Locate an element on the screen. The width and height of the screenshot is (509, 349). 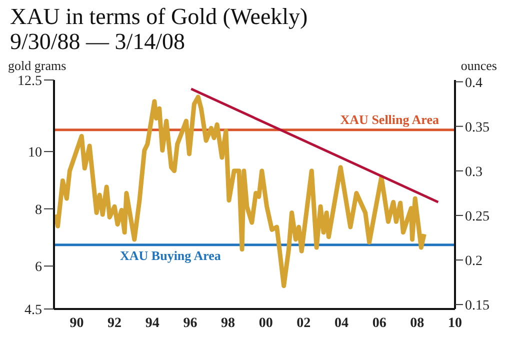
x-tick-label: 90 is located at coordinates (77, 323).